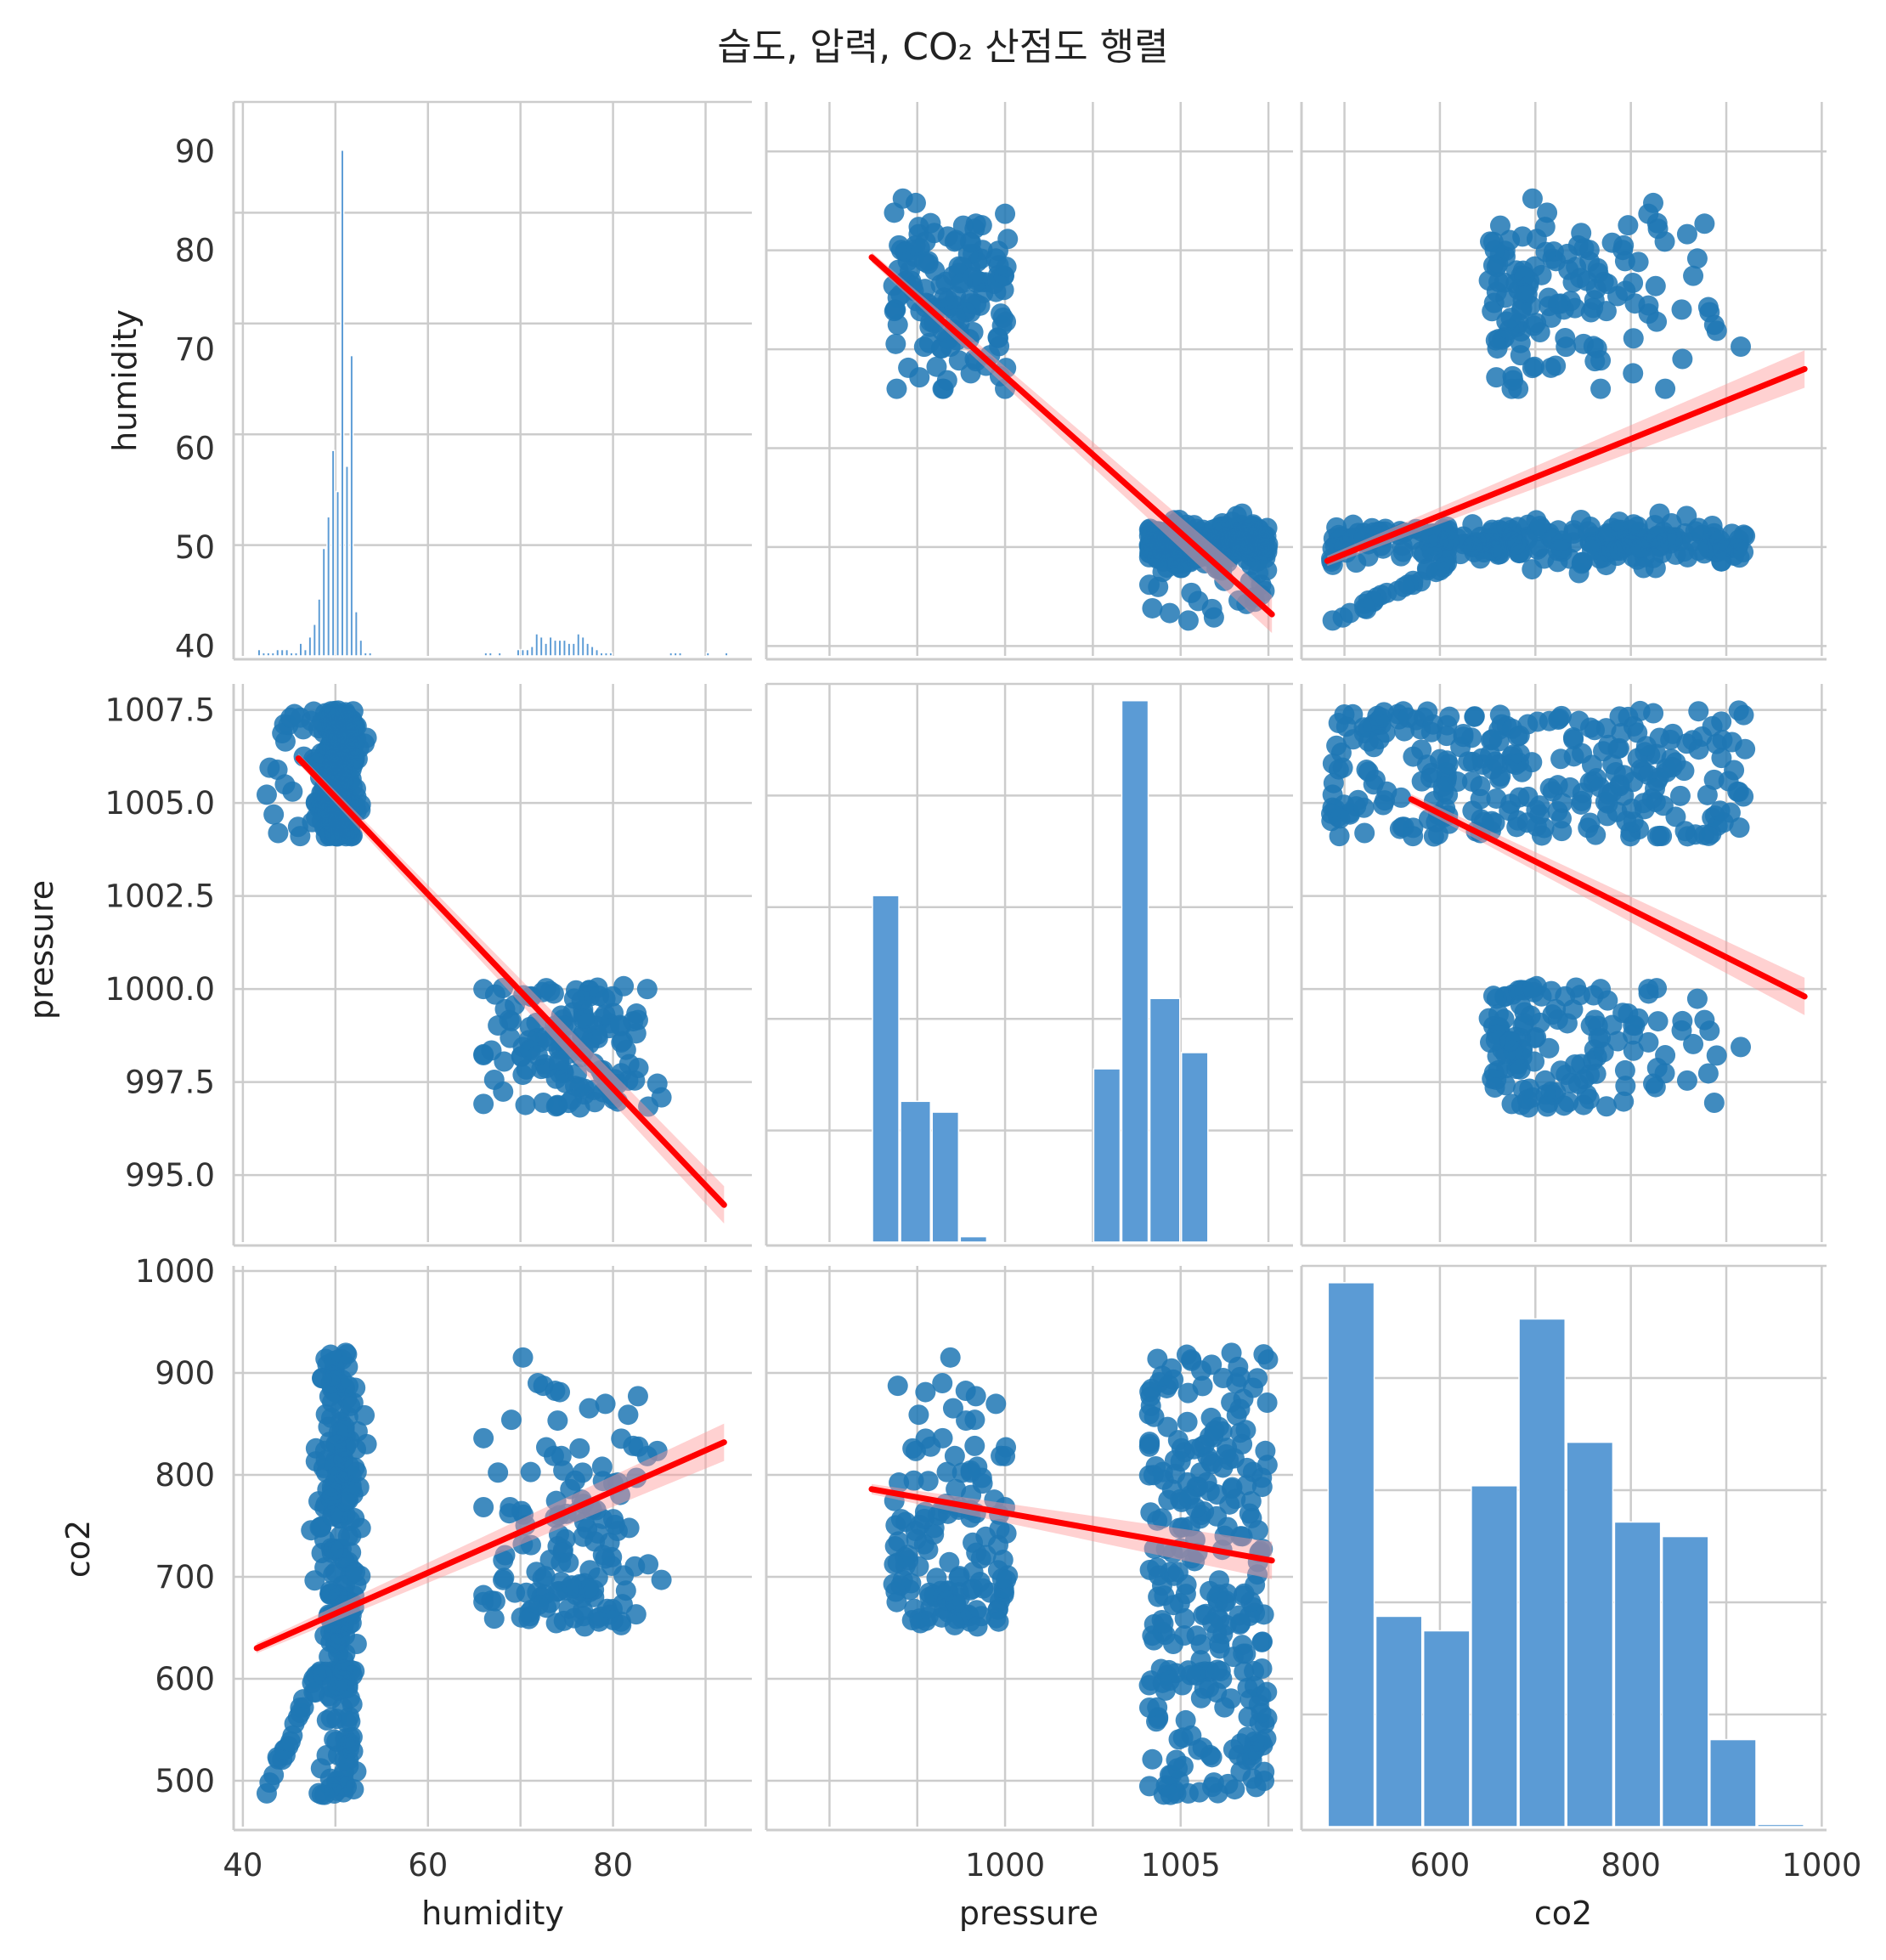 This screenshot has width=1886, height=1960. Describe the element at coordinates (195, 547) in the screenshot. I see `y-tick-label-humidity-1: 50` at that location.